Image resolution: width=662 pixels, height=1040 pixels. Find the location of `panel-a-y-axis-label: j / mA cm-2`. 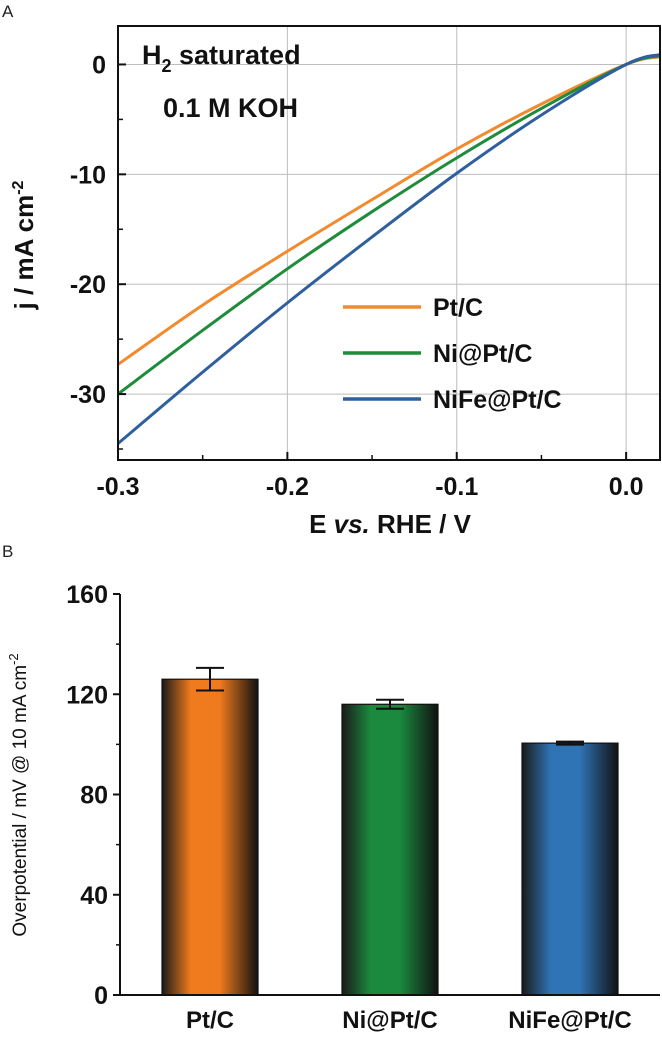

panel-a-y-axis-label: j / mA cm-2 is located at coordinates (24, 245).